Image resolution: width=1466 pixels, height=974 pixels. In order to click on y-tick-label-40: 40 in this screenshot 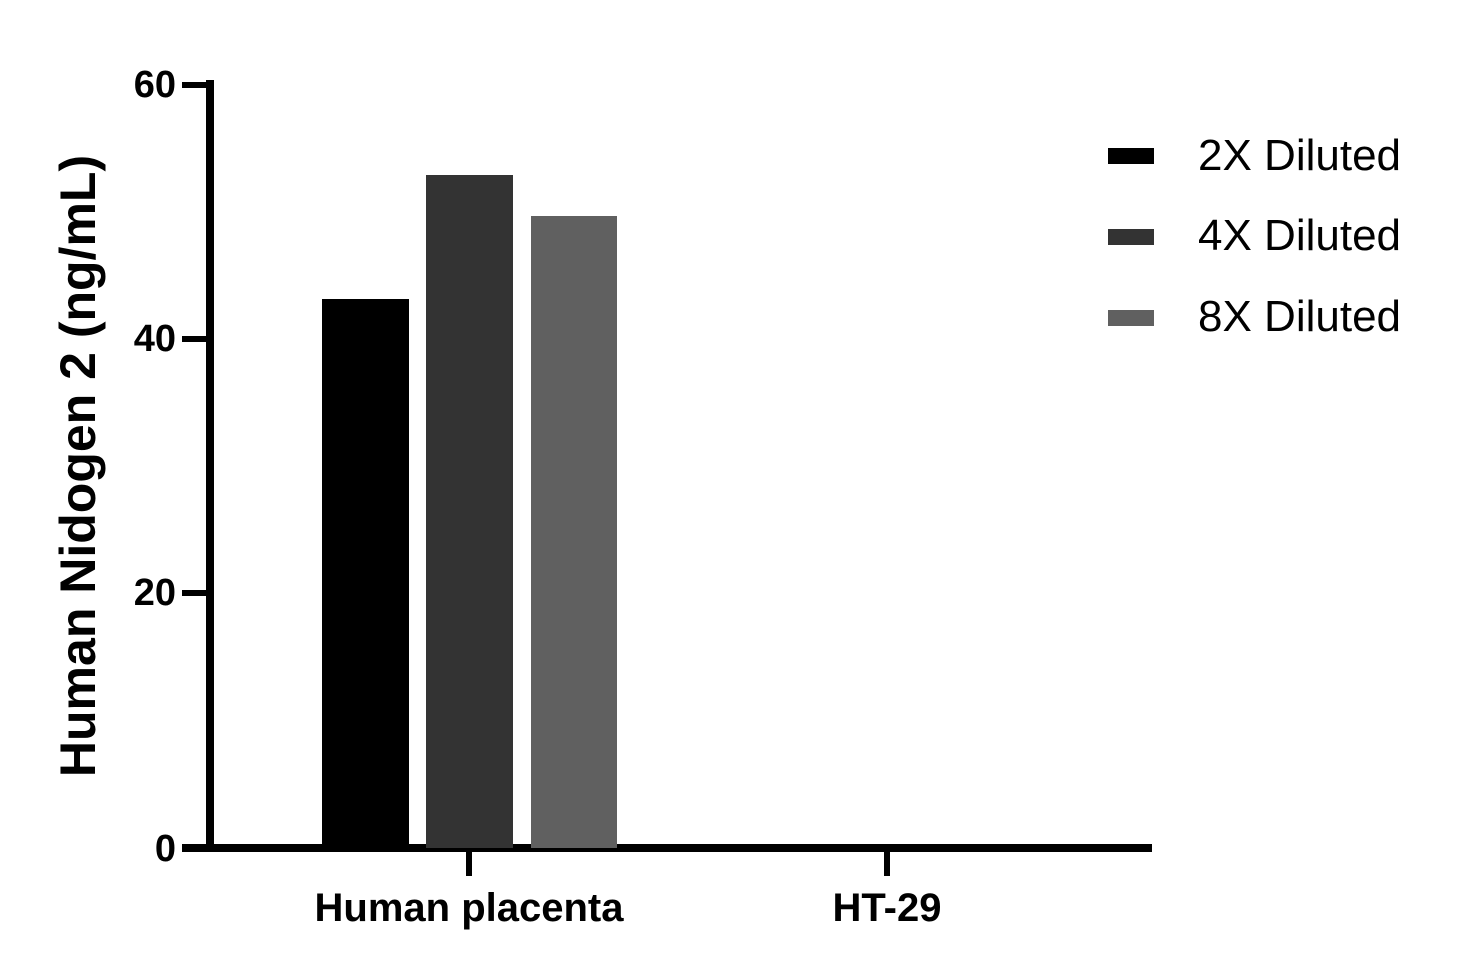, I will do `click(154, 339)`.